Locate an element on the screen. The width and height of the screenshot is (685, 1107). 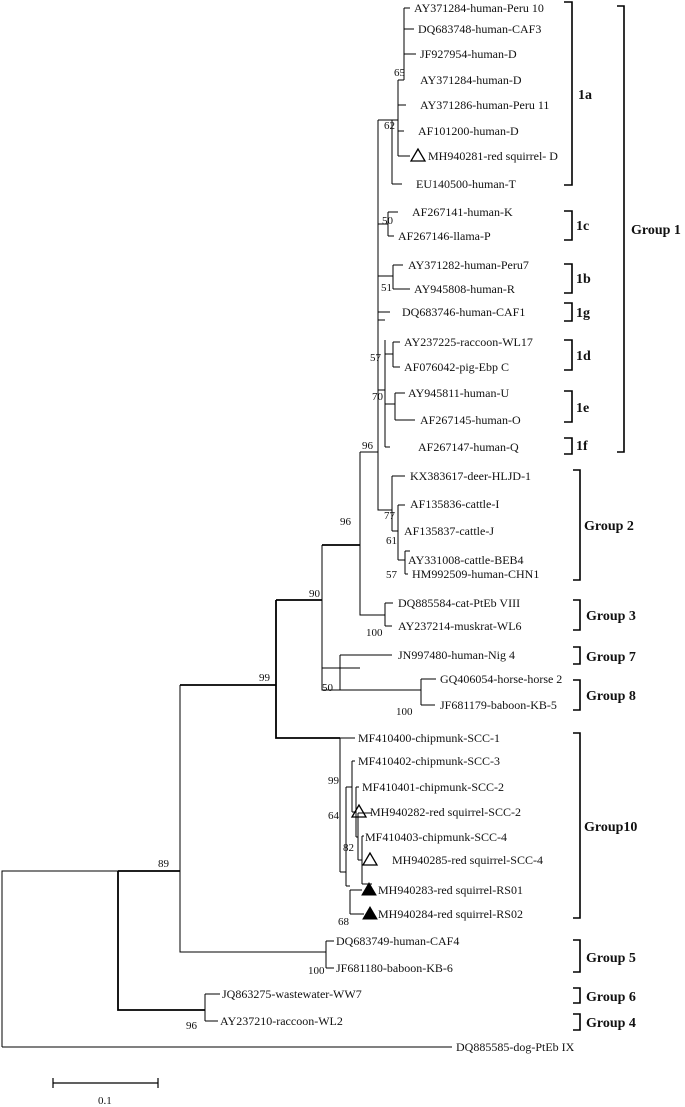
bracket-1g is located at coordinates (568, 312).